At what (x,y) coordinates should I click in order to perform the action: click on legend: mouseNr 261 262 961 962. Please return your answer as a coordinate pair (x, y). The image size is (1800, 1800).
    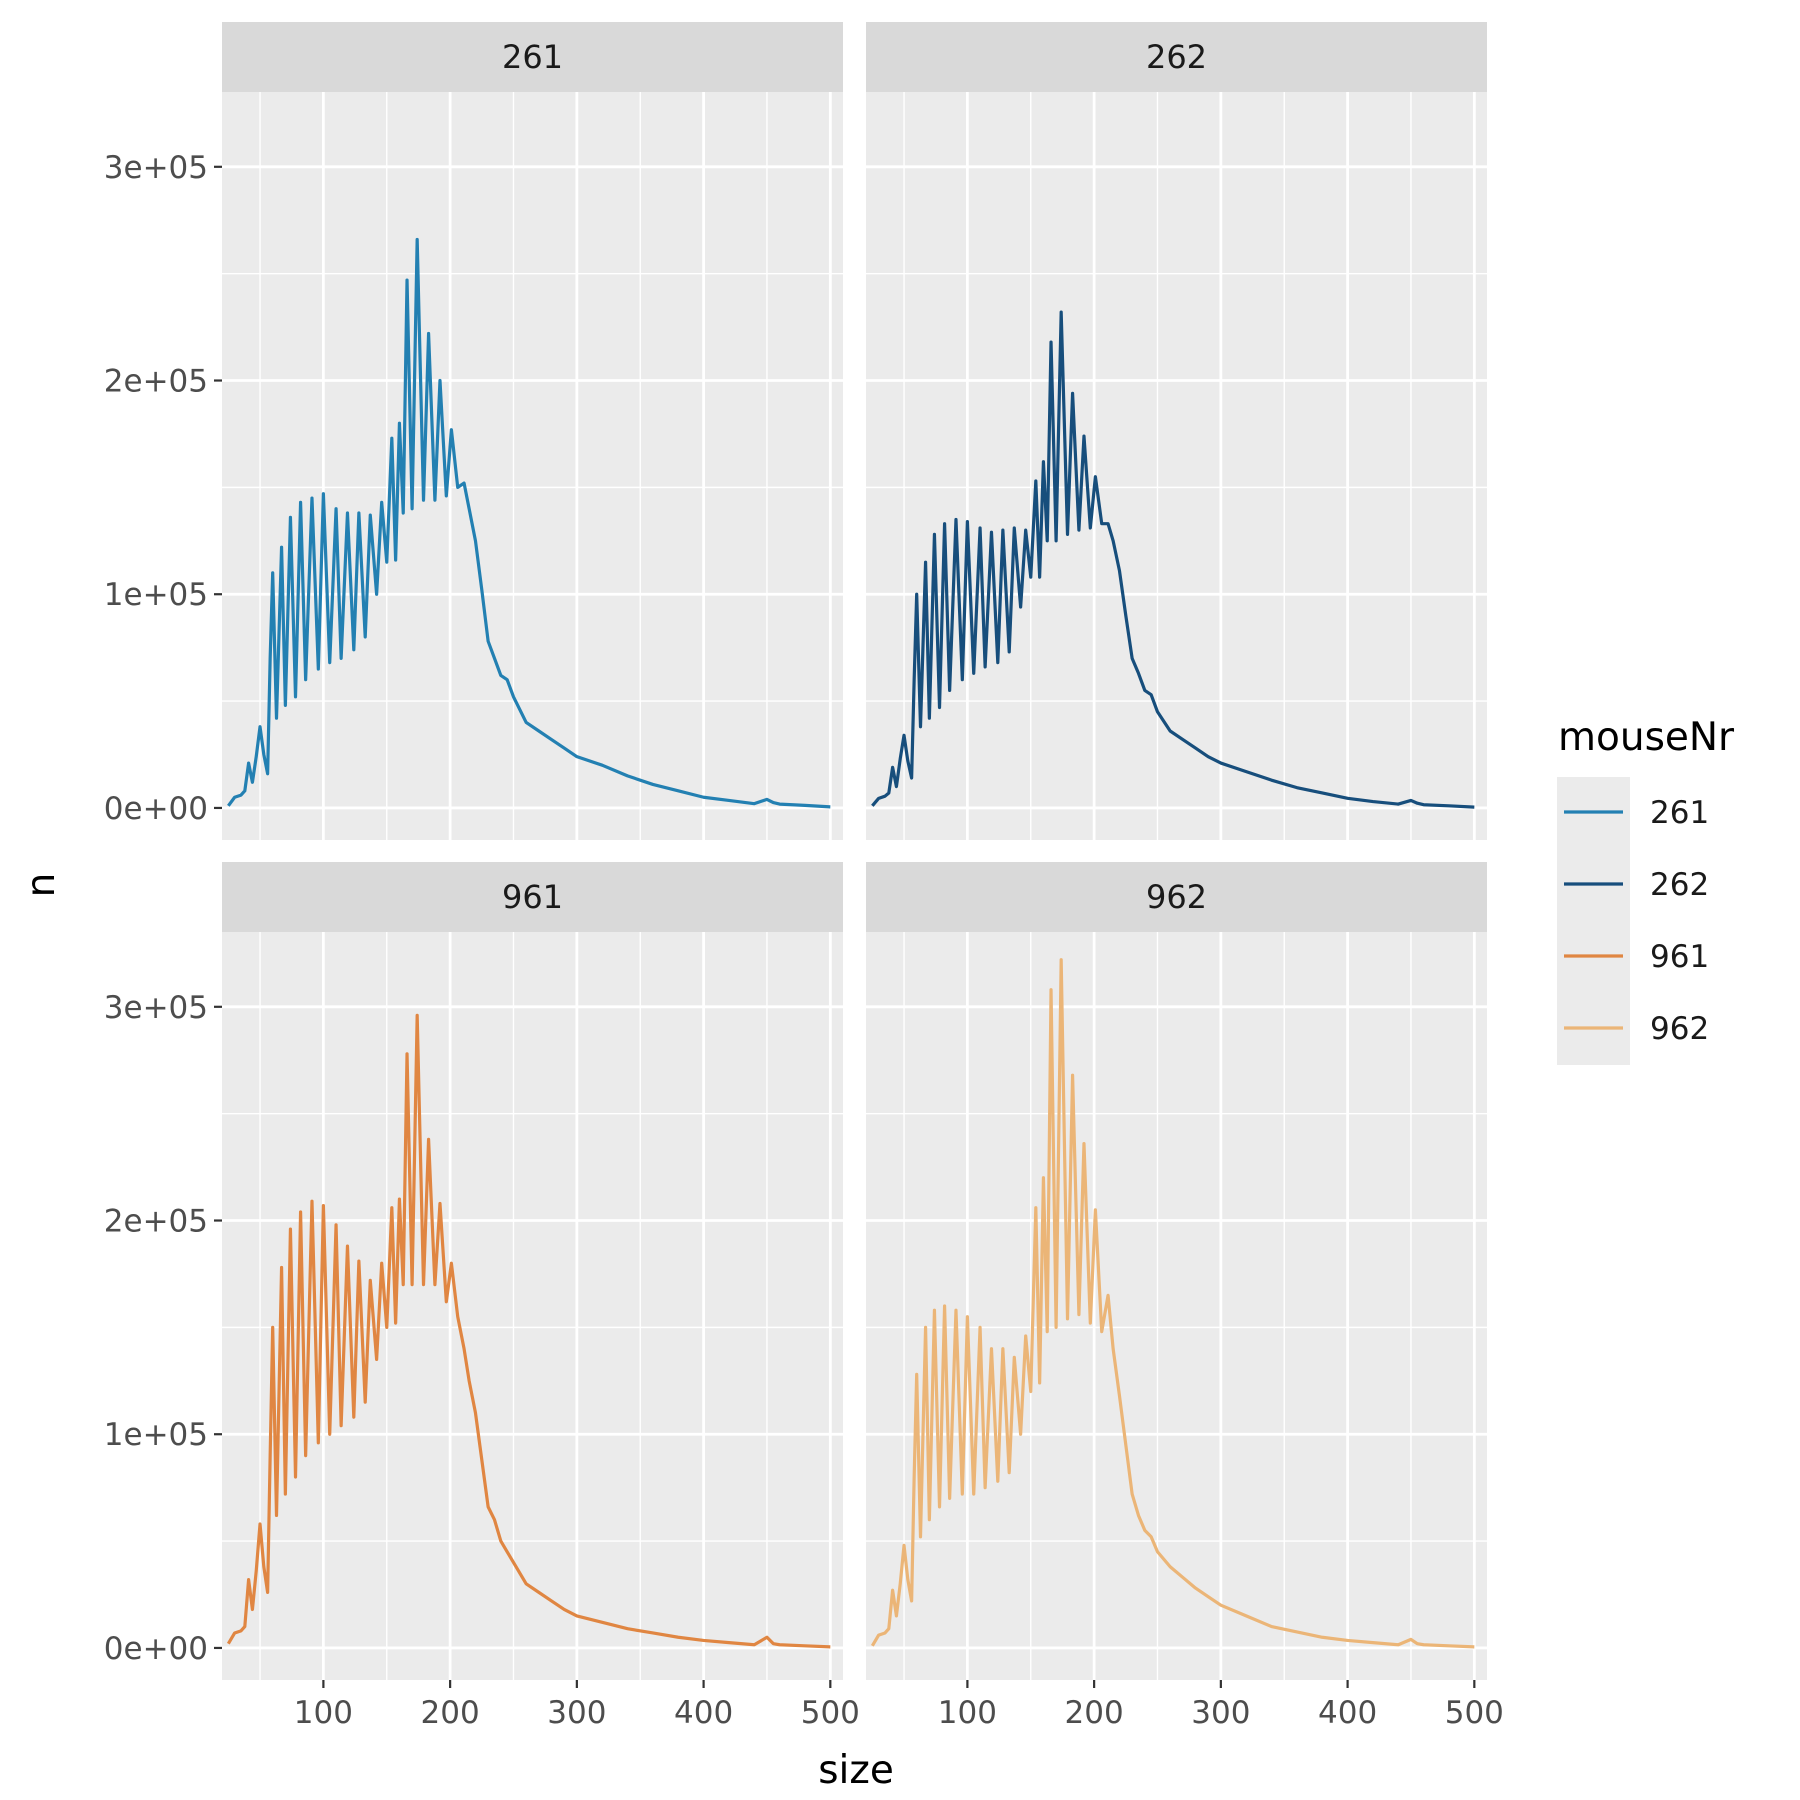
    Looking at the image, I should click on (1646, 890).